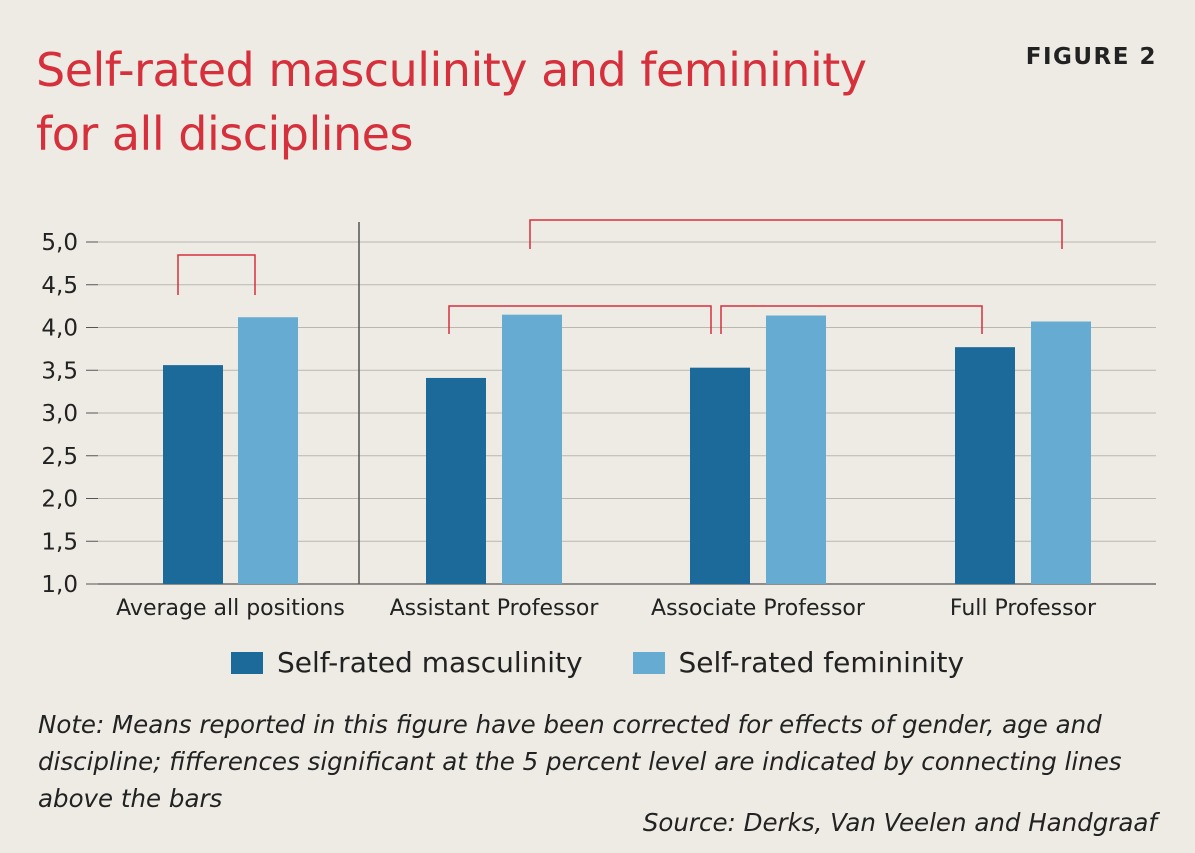 Image resolution: width=1195 pixels, height=853 pixels. Describe the element at coordinates (429, 662) in the screenshot. I see `legend-label-masculinity: Self-rated masculinity` at that location.